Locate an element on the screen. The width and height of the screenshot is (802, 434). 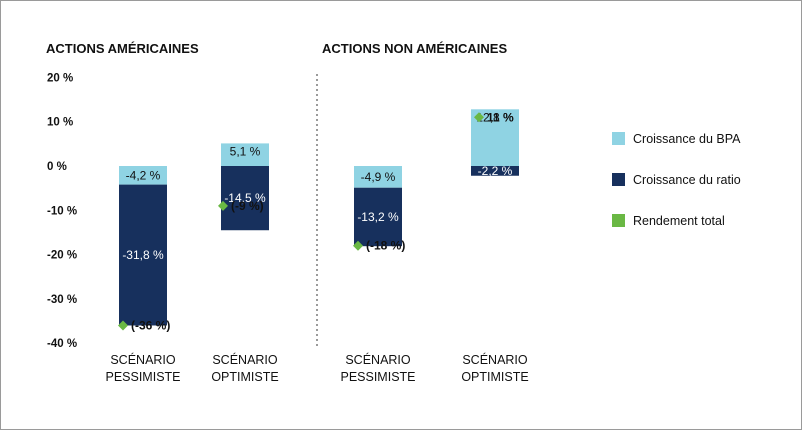
legend-swatch-eps-growth is located at coordinates (618, 138).